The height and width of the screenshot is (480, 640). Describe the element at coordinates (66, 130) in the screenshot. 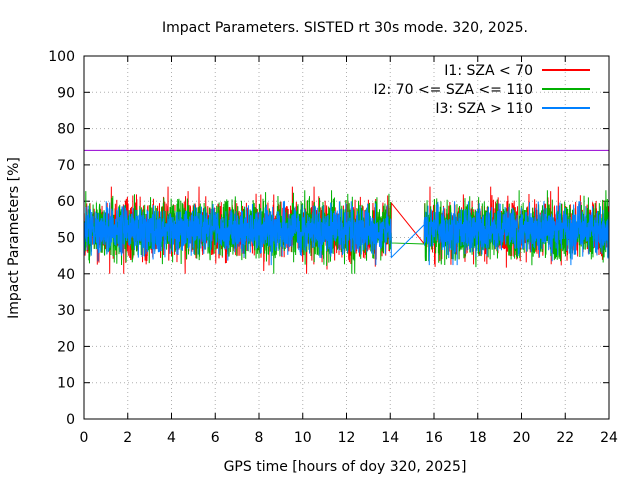

I see `y-tick-label: 80` at that location.